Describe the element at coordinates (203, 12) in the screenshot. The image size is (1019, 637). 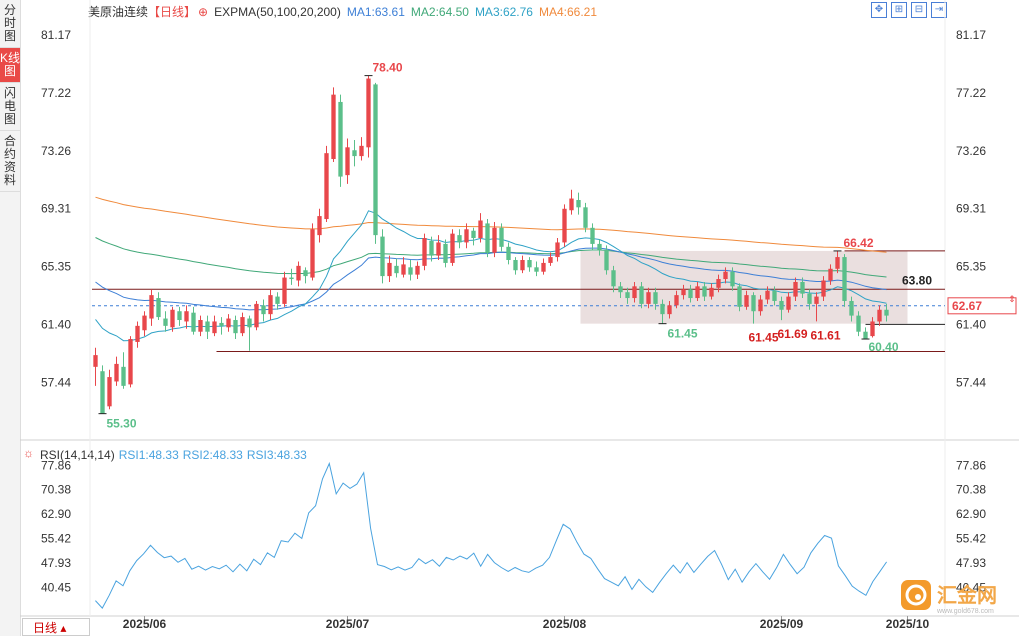
I see `settings-icon: ⊕` at that location.